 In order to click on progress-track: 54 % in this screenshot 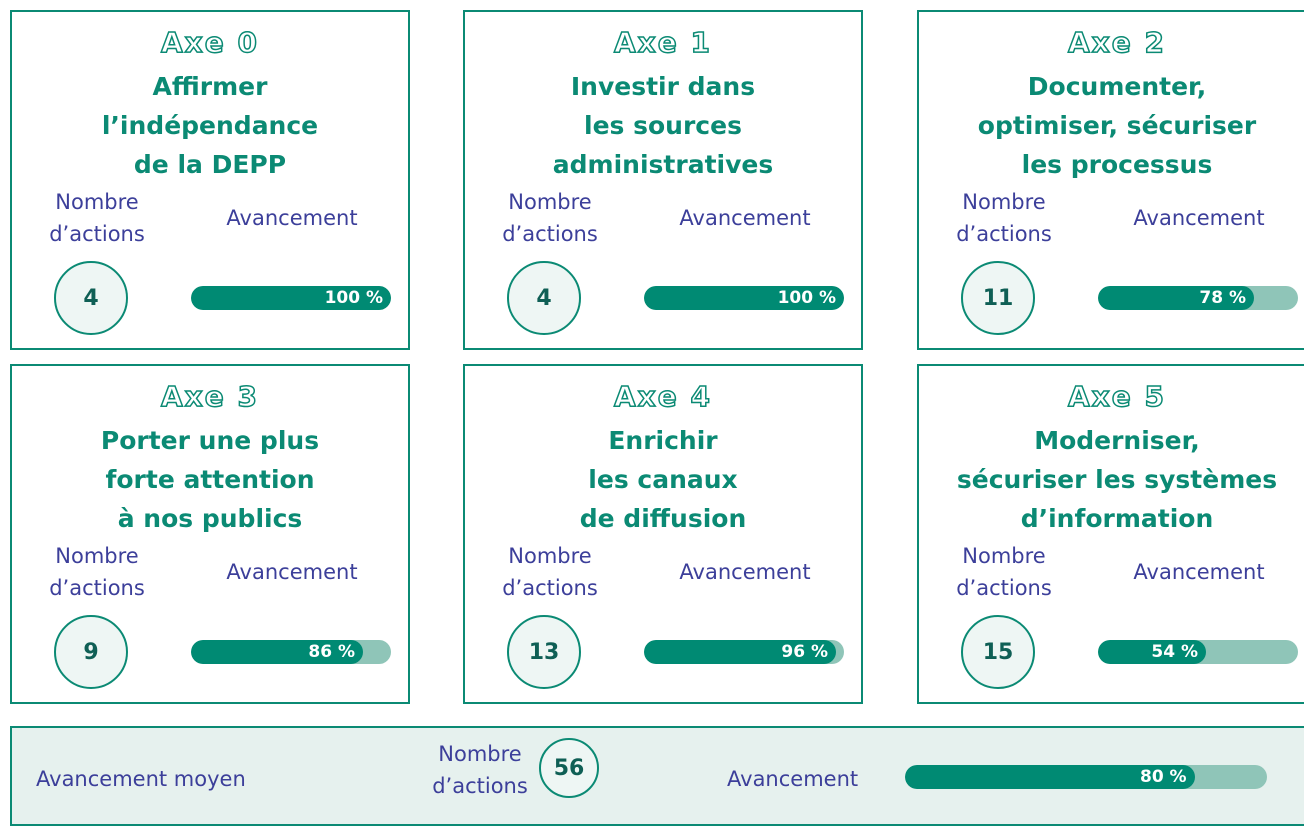, I will do `click(1198, 652)`.